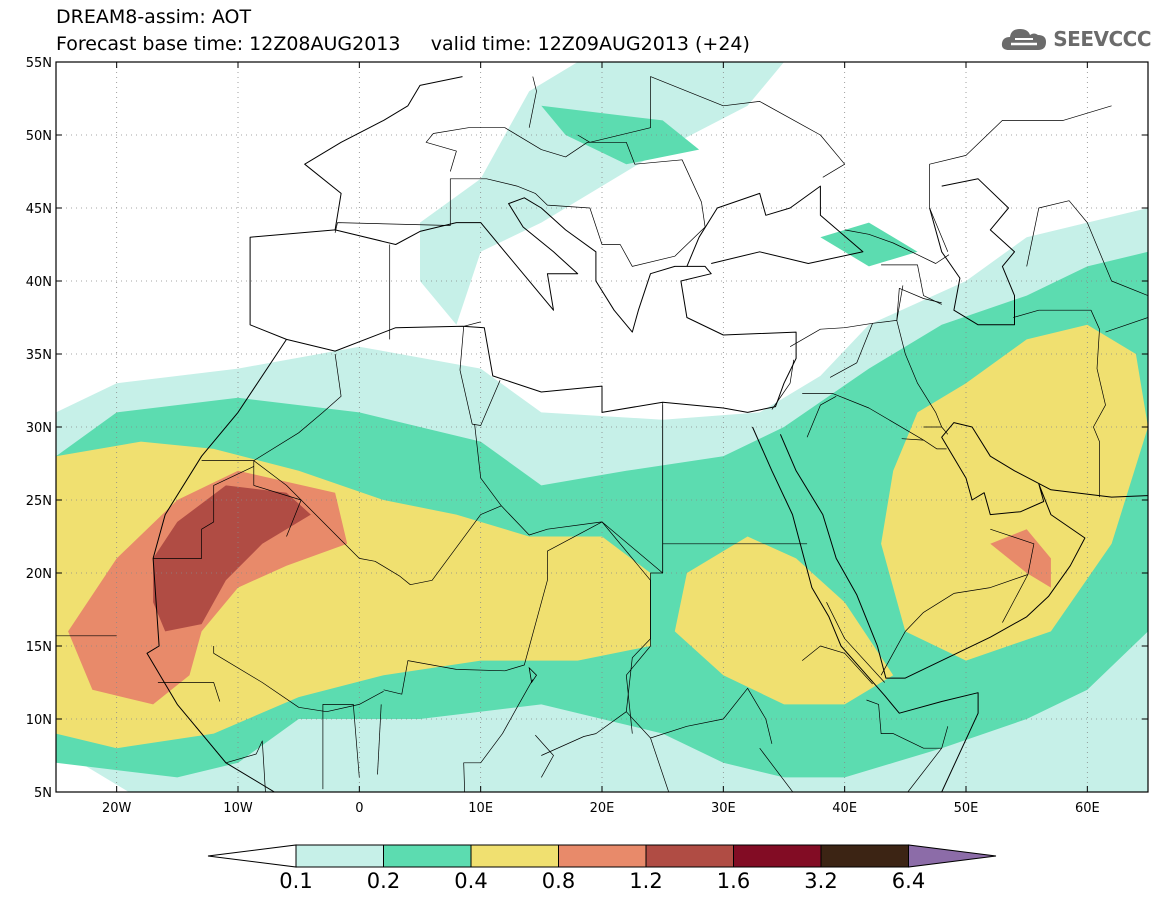 The width and height of the screenshot is (1165, 905). Describe the element at coordinates (645, 881) in the screenshot. I see `colorbar-label-1.2: 1.2` at that location.